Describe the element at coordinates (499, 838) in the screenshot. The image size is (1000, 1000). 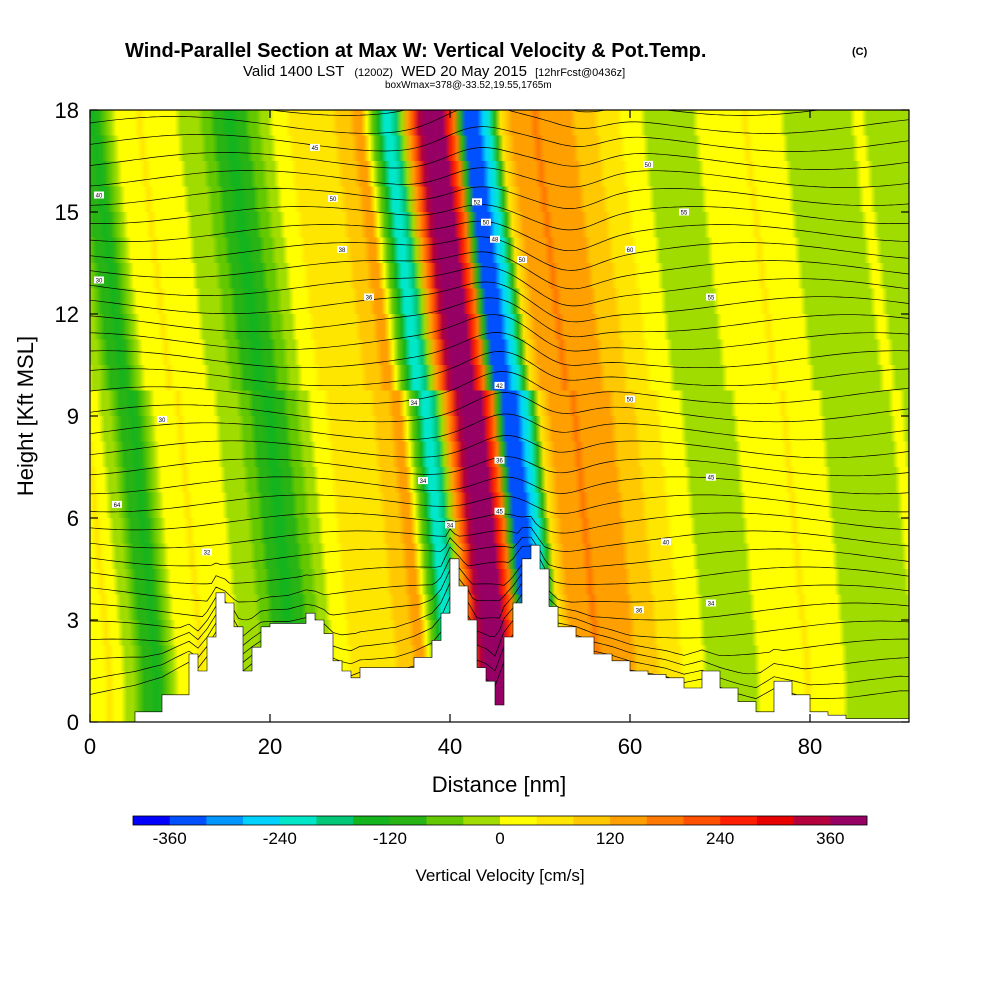
I see `colorbar-tick-label: 0` at that location.